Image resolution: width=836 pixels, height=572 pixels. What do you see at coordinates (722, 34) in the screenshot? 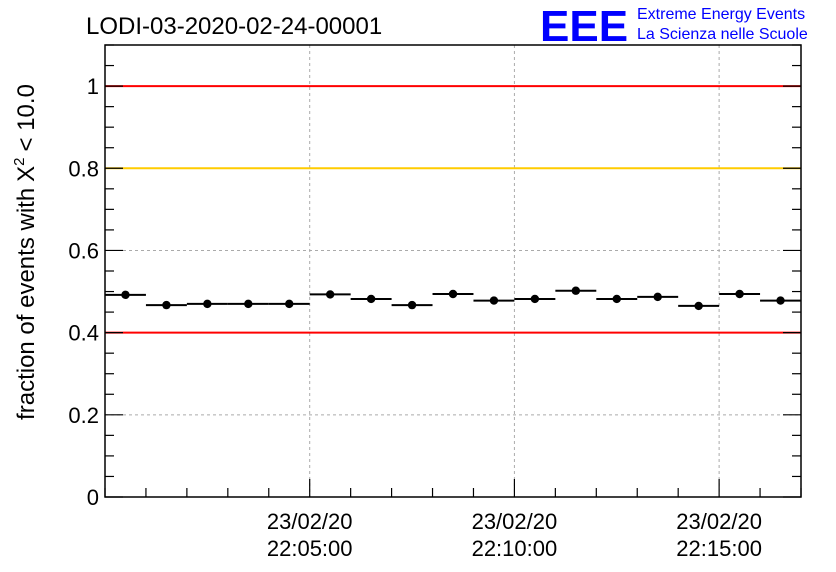
I see `logo-line2: La Scienza nelle Scuole` at bounding box center [722, 34].